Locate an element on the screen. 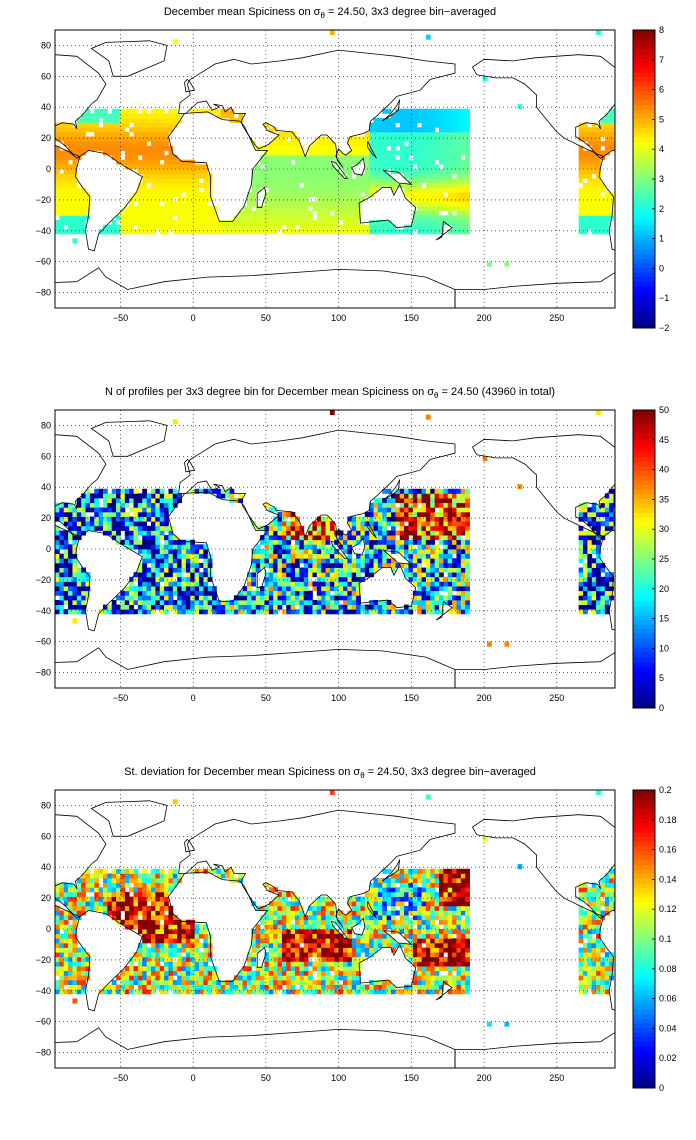 Image resolution: width=696 pixels, height=1140 pixels. colorbar-tick-label: 0.2 is located at coordinates (665, 790).